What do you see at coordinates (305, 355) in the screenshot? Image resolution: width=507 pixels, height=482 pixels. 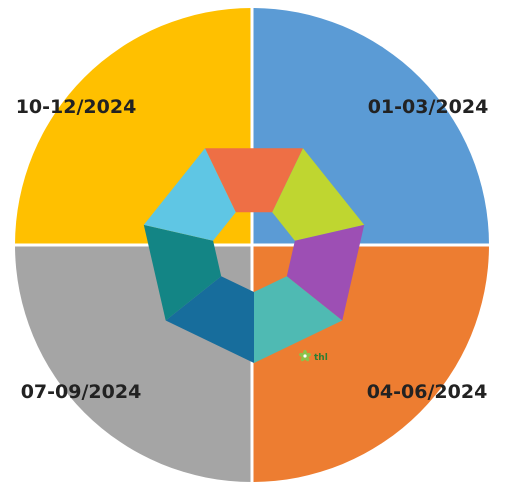 I see `star-flower-icon` at bounding box center [305, 355].